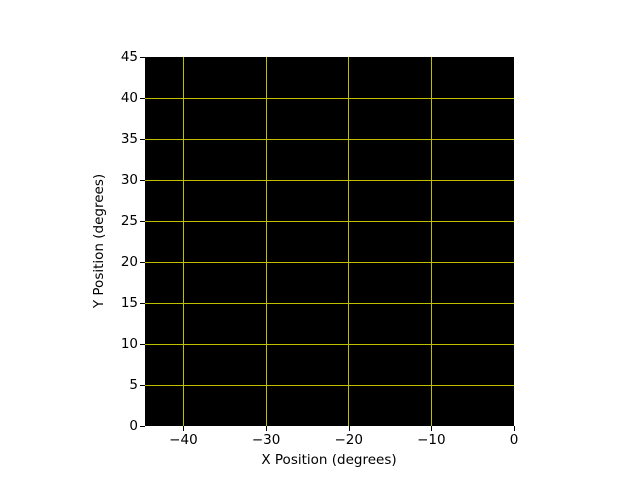  Describe the element at coordinates (129, 303) in the screenshot. I see `y-tick-label: 15` at that location.